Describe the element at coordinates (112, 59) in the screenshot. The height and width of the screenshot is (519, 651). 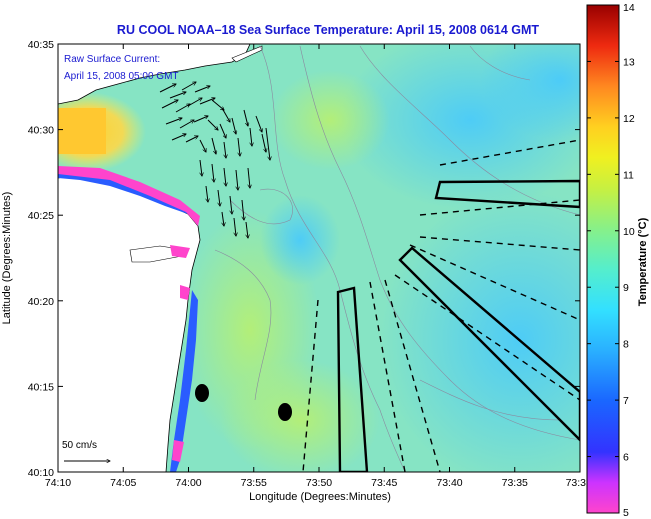
I see `current-label: Raw Surface Current:` at that location.